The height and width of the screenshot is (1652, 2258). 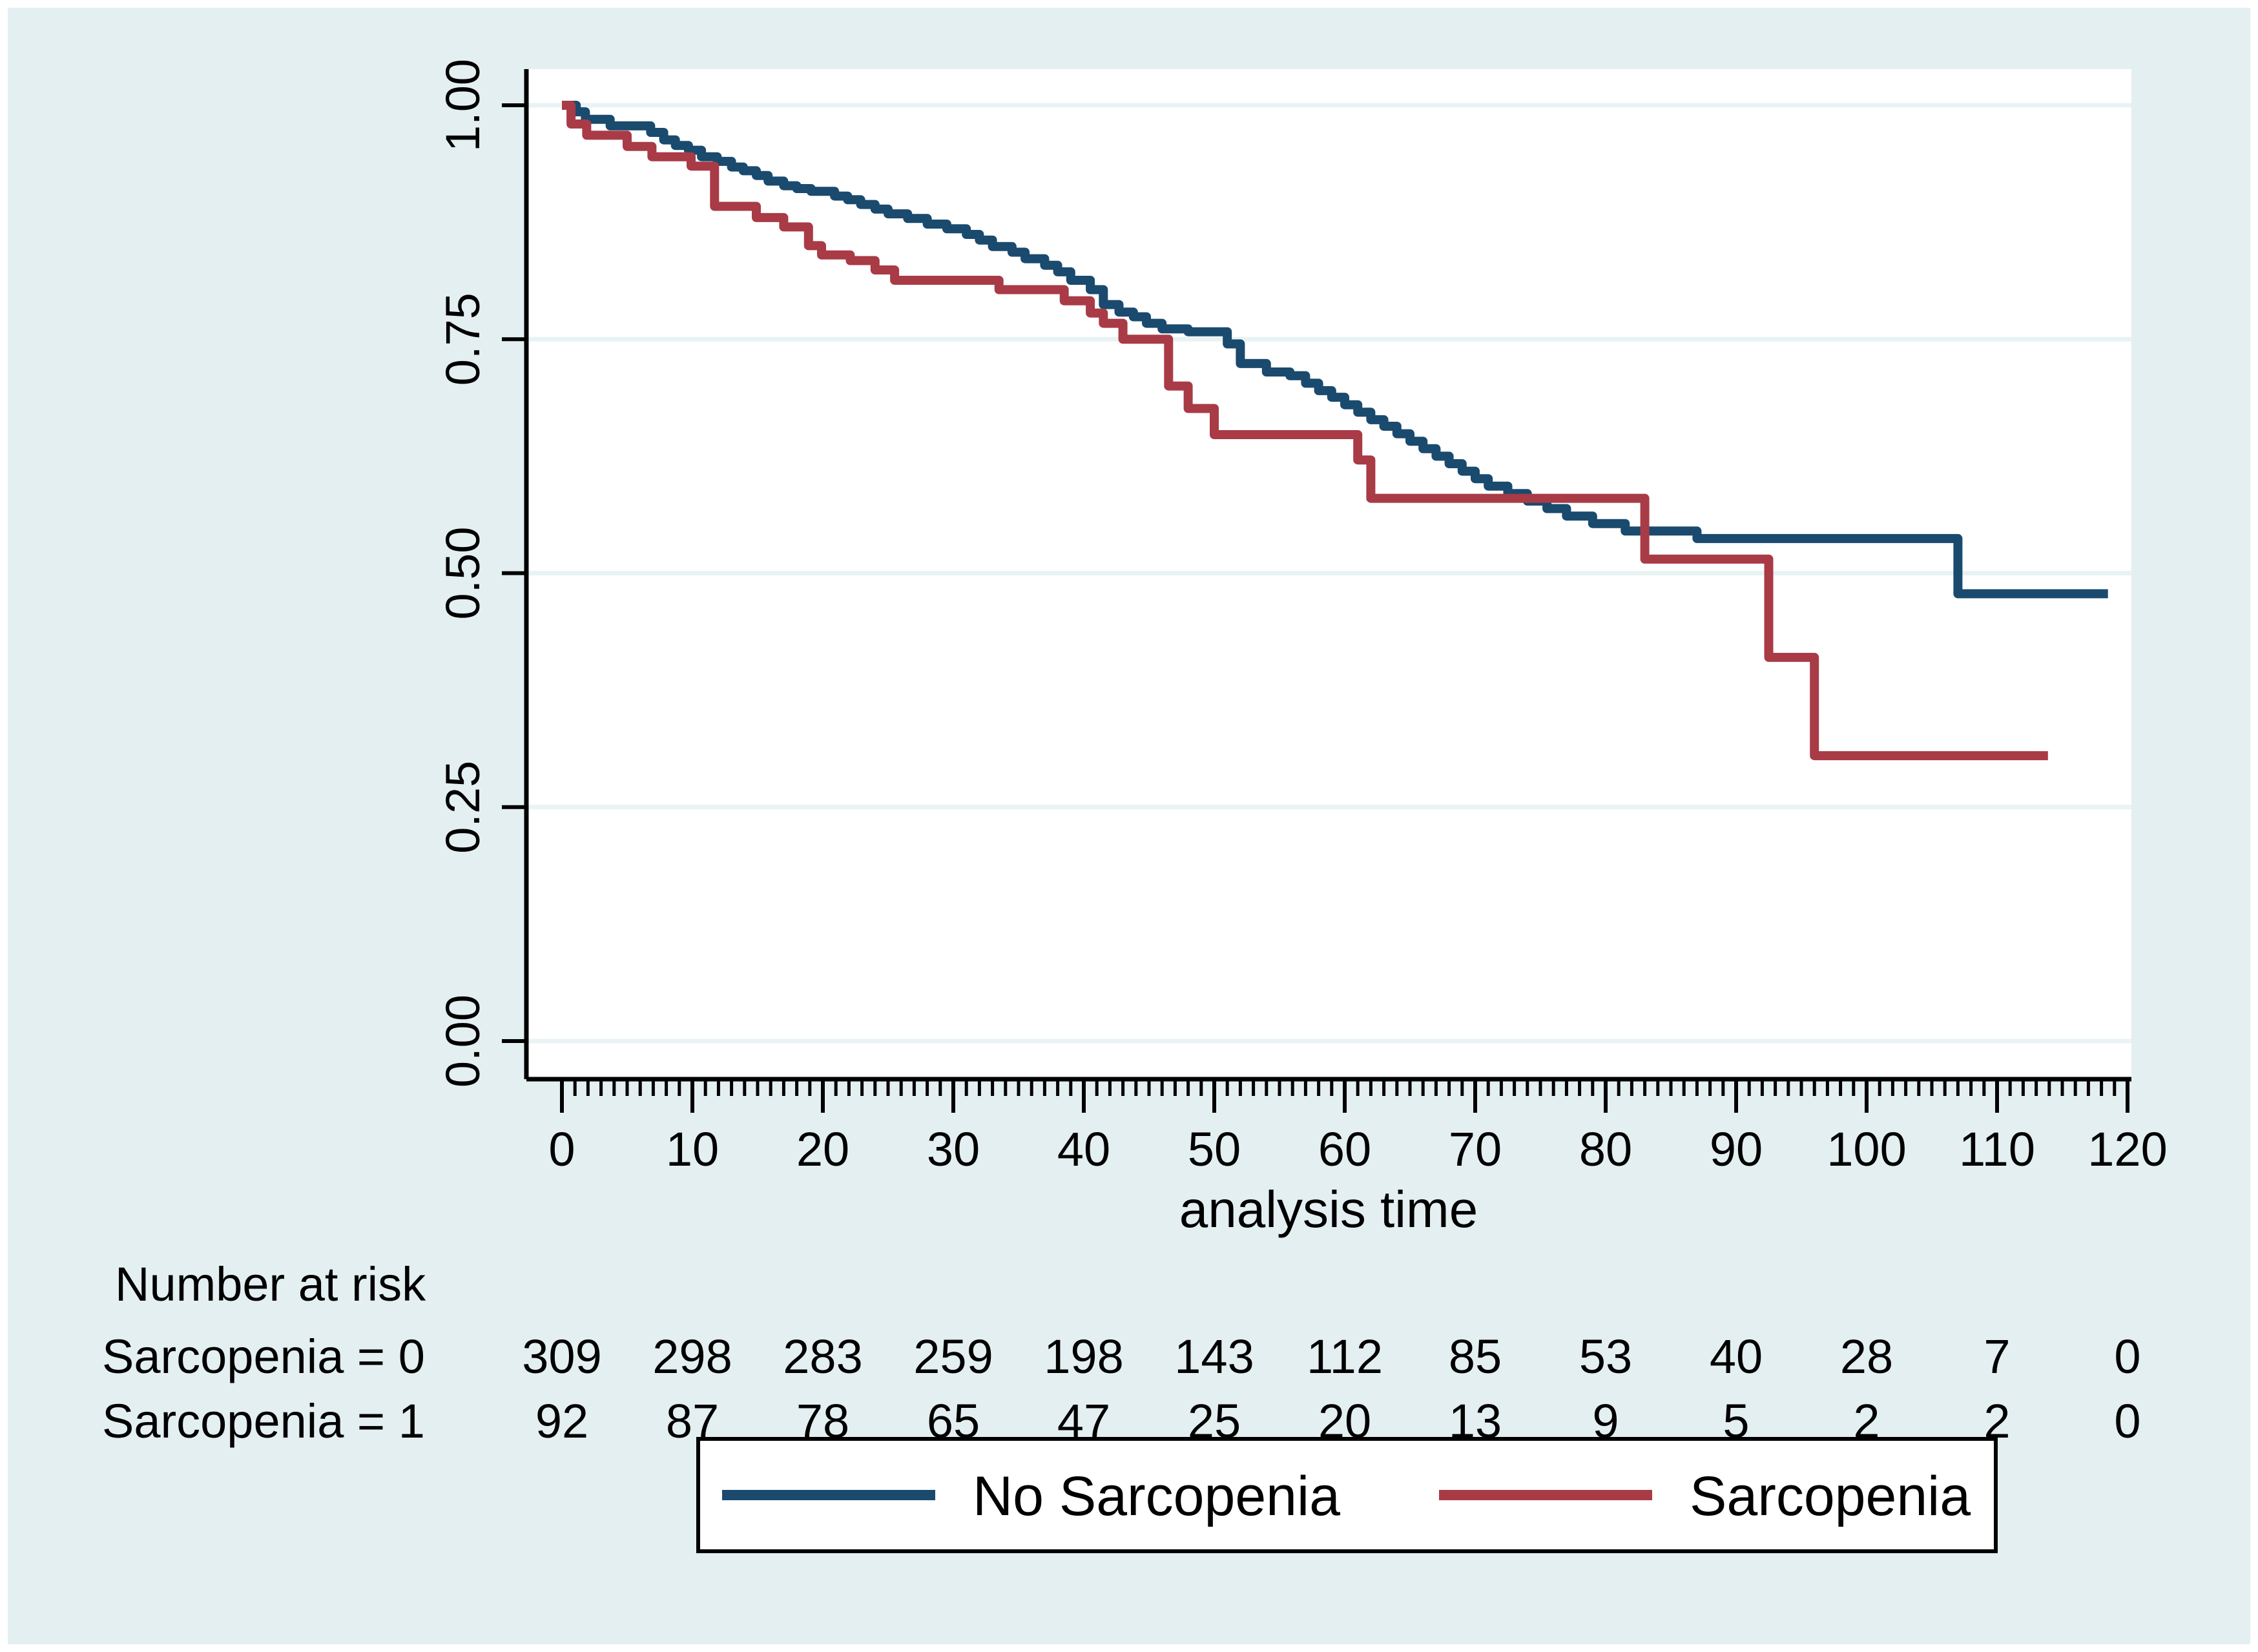 I want to click on risk-value: 28, so click(x=1866, y=1357).